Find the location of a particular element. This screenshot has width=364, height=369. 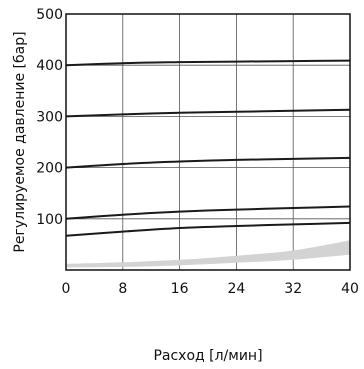

x-tick-label: 16 is located at coordinates (180, 289).